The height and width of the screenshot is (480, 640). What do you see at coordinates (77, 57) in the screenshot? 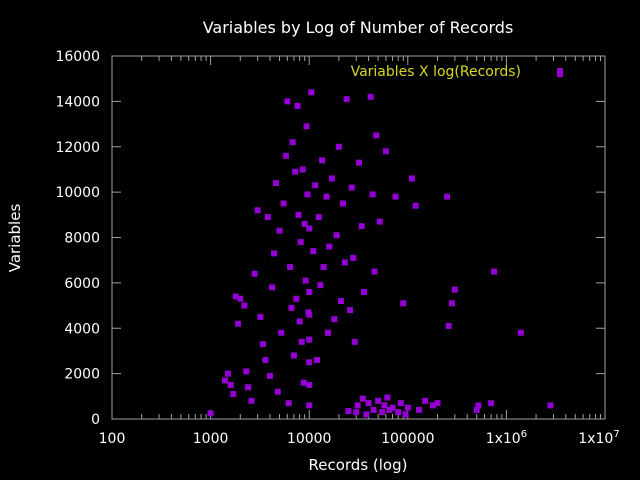
I see `y-tick-label: 16000` at bounding box center [77, 57].